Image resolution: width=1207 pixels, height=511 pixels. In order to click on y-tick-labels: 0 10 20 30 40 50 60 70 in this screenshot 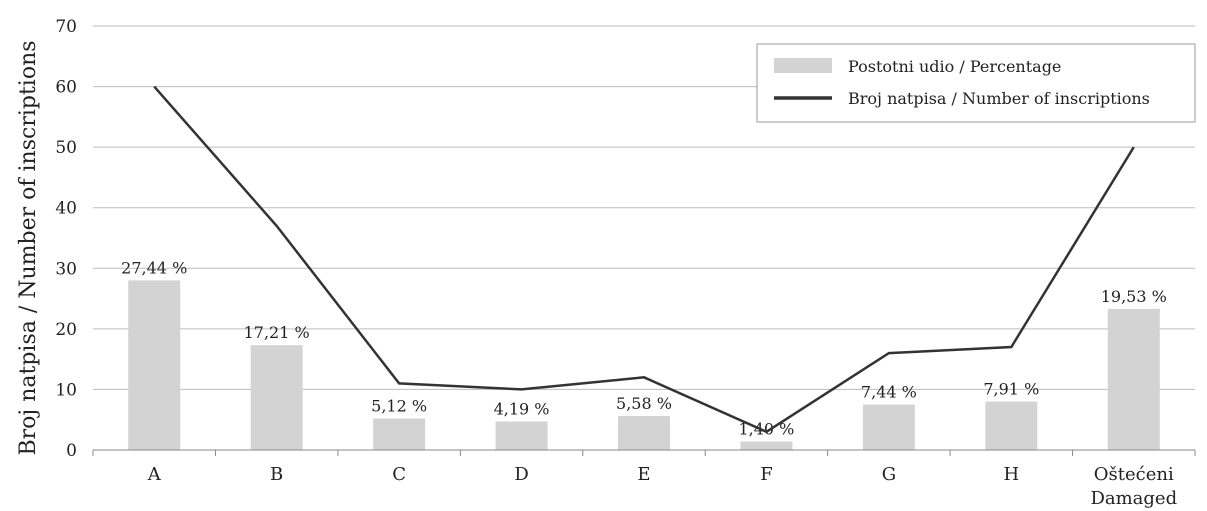, I will do `click(66, 239)`.